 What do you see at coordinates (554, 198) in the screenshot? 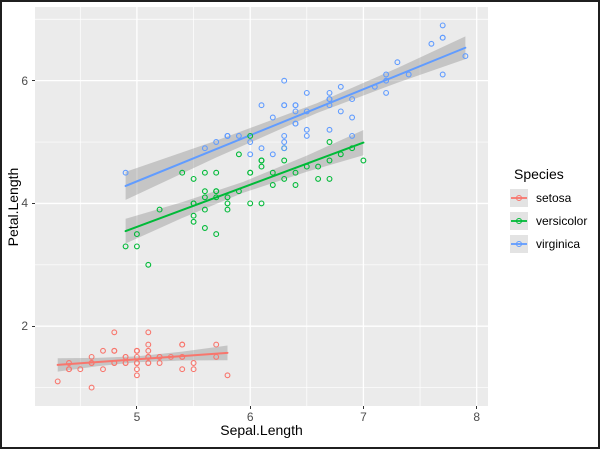
I see `legend-label-setosa: setosa` at bounding box center [554, 198].